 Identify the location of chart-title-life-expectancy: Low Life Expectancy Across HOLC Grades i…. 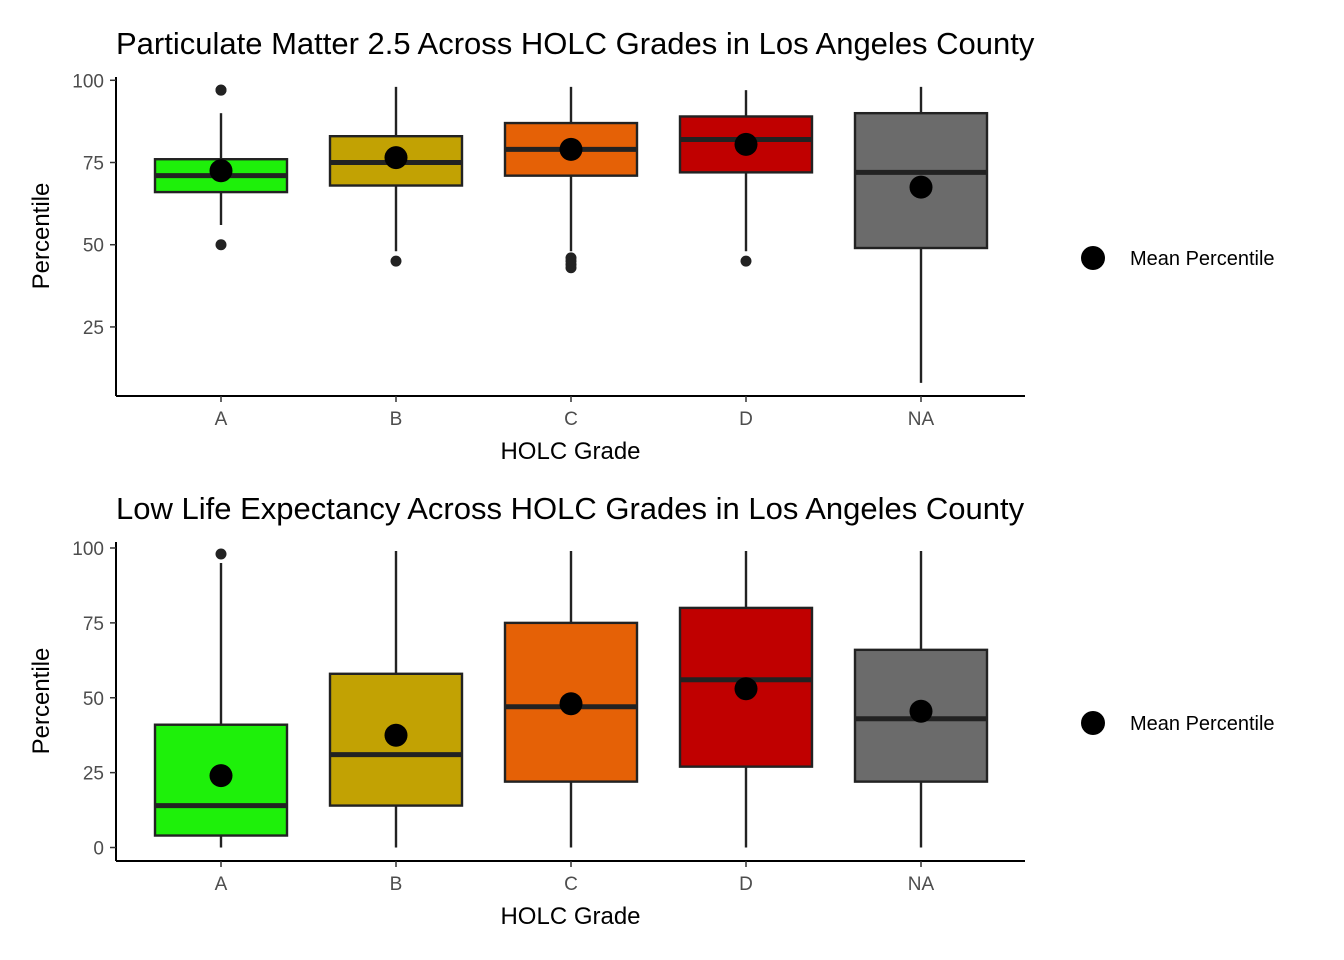
(570, 508).